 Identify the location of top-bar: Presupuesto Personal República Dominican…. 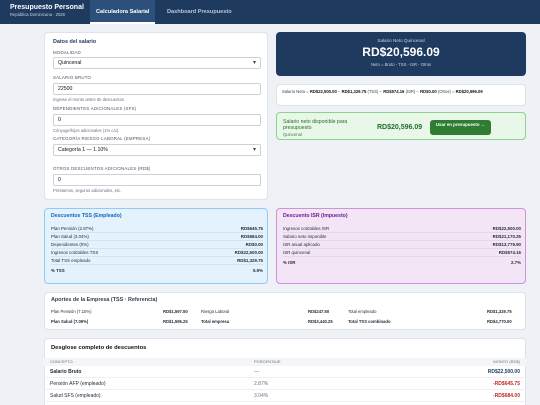
(270, 12).